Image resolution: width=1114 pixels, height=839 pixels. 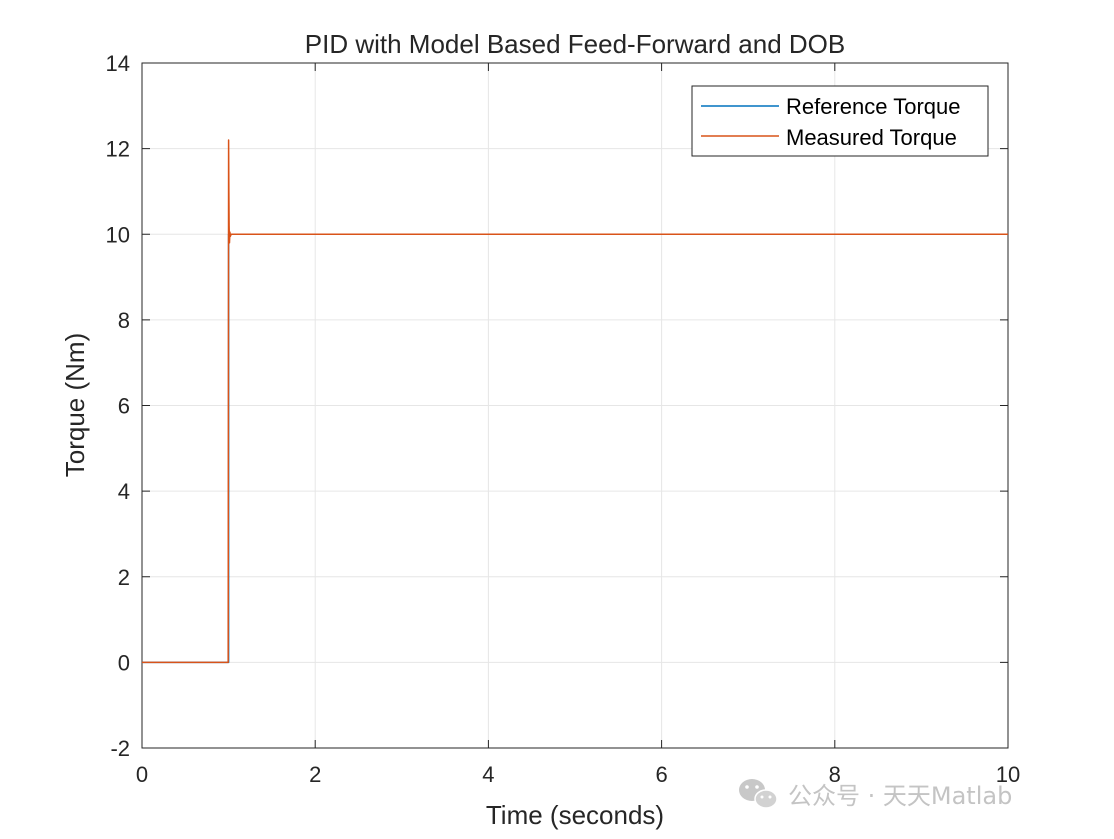 What do you see at coordinates (124, 320) in the screenshot?
I see `y-tick-label: 8` at bounding box center [124, 320].